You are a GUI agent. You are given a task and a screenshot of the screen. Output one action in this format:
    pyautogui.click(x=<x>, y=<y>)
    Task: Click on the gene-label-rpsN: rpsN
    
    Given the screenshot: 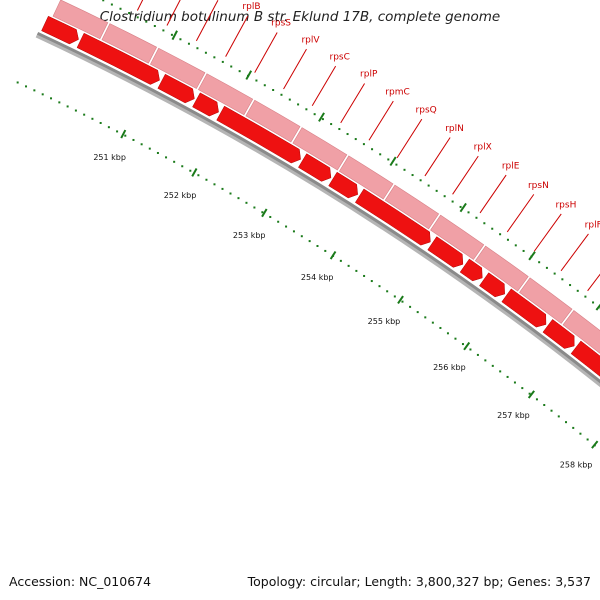 What is the action you would take?
    pyautogui.click(x=538, y=186)
    